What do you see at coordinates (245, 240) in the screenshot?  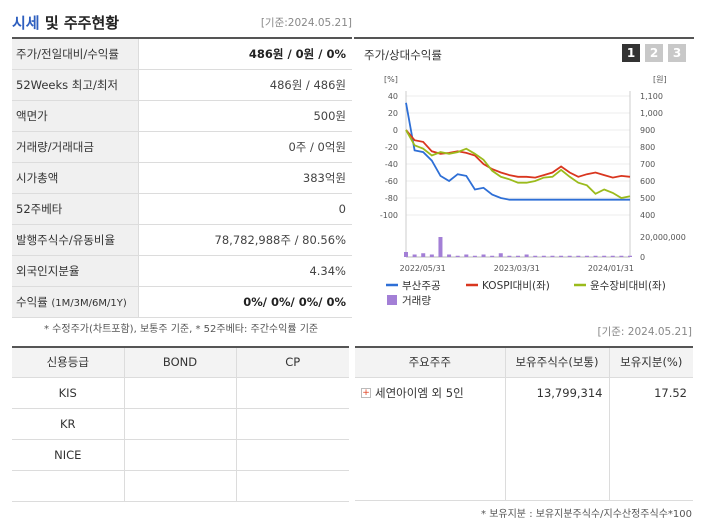 I see `info-value: 78,782,988주 / 80.56%` at bounding box center [245, 240].